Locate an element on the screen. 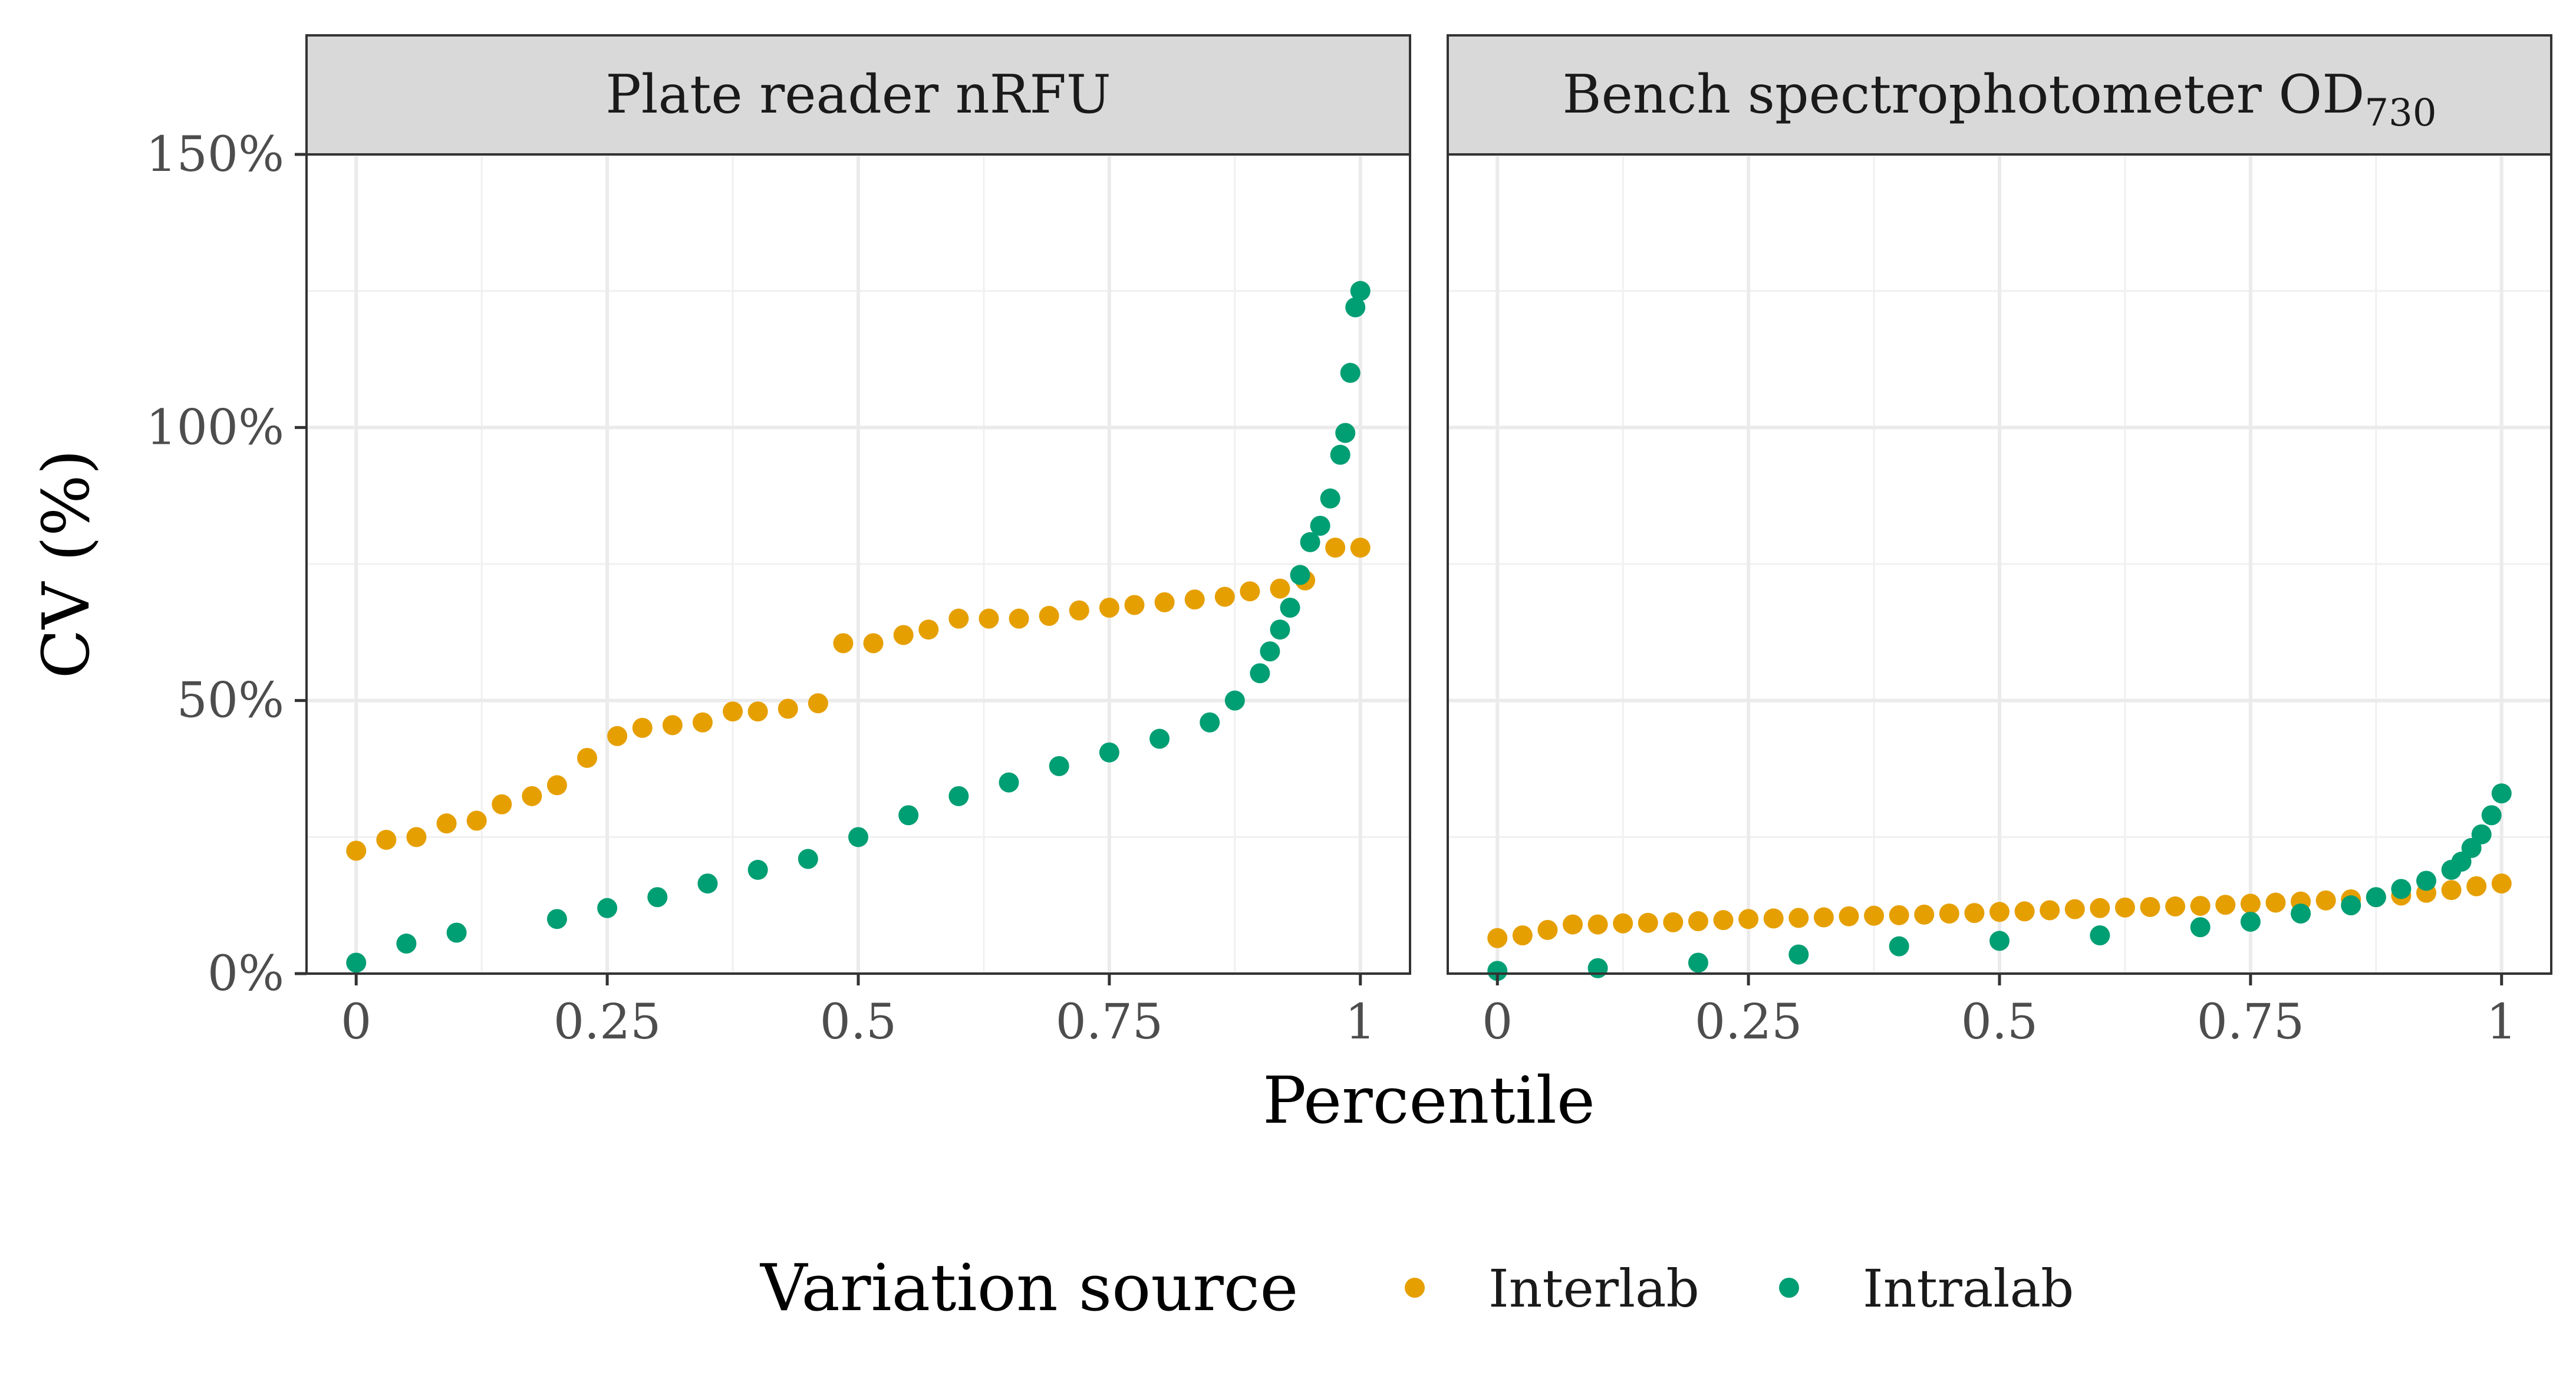 The image size is (2576, 1395). facet-strip-title-text: Plate reader nRFU is located at coordinates (858, 95).